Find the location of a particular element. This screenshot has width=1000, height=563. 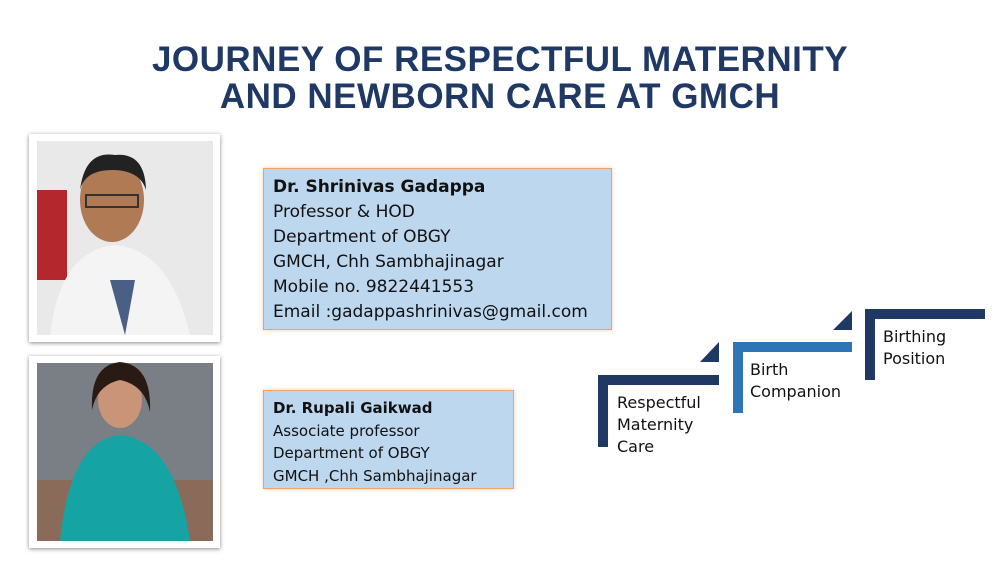

person-detail: Professor & HOD is located at coordinates (344, 212).